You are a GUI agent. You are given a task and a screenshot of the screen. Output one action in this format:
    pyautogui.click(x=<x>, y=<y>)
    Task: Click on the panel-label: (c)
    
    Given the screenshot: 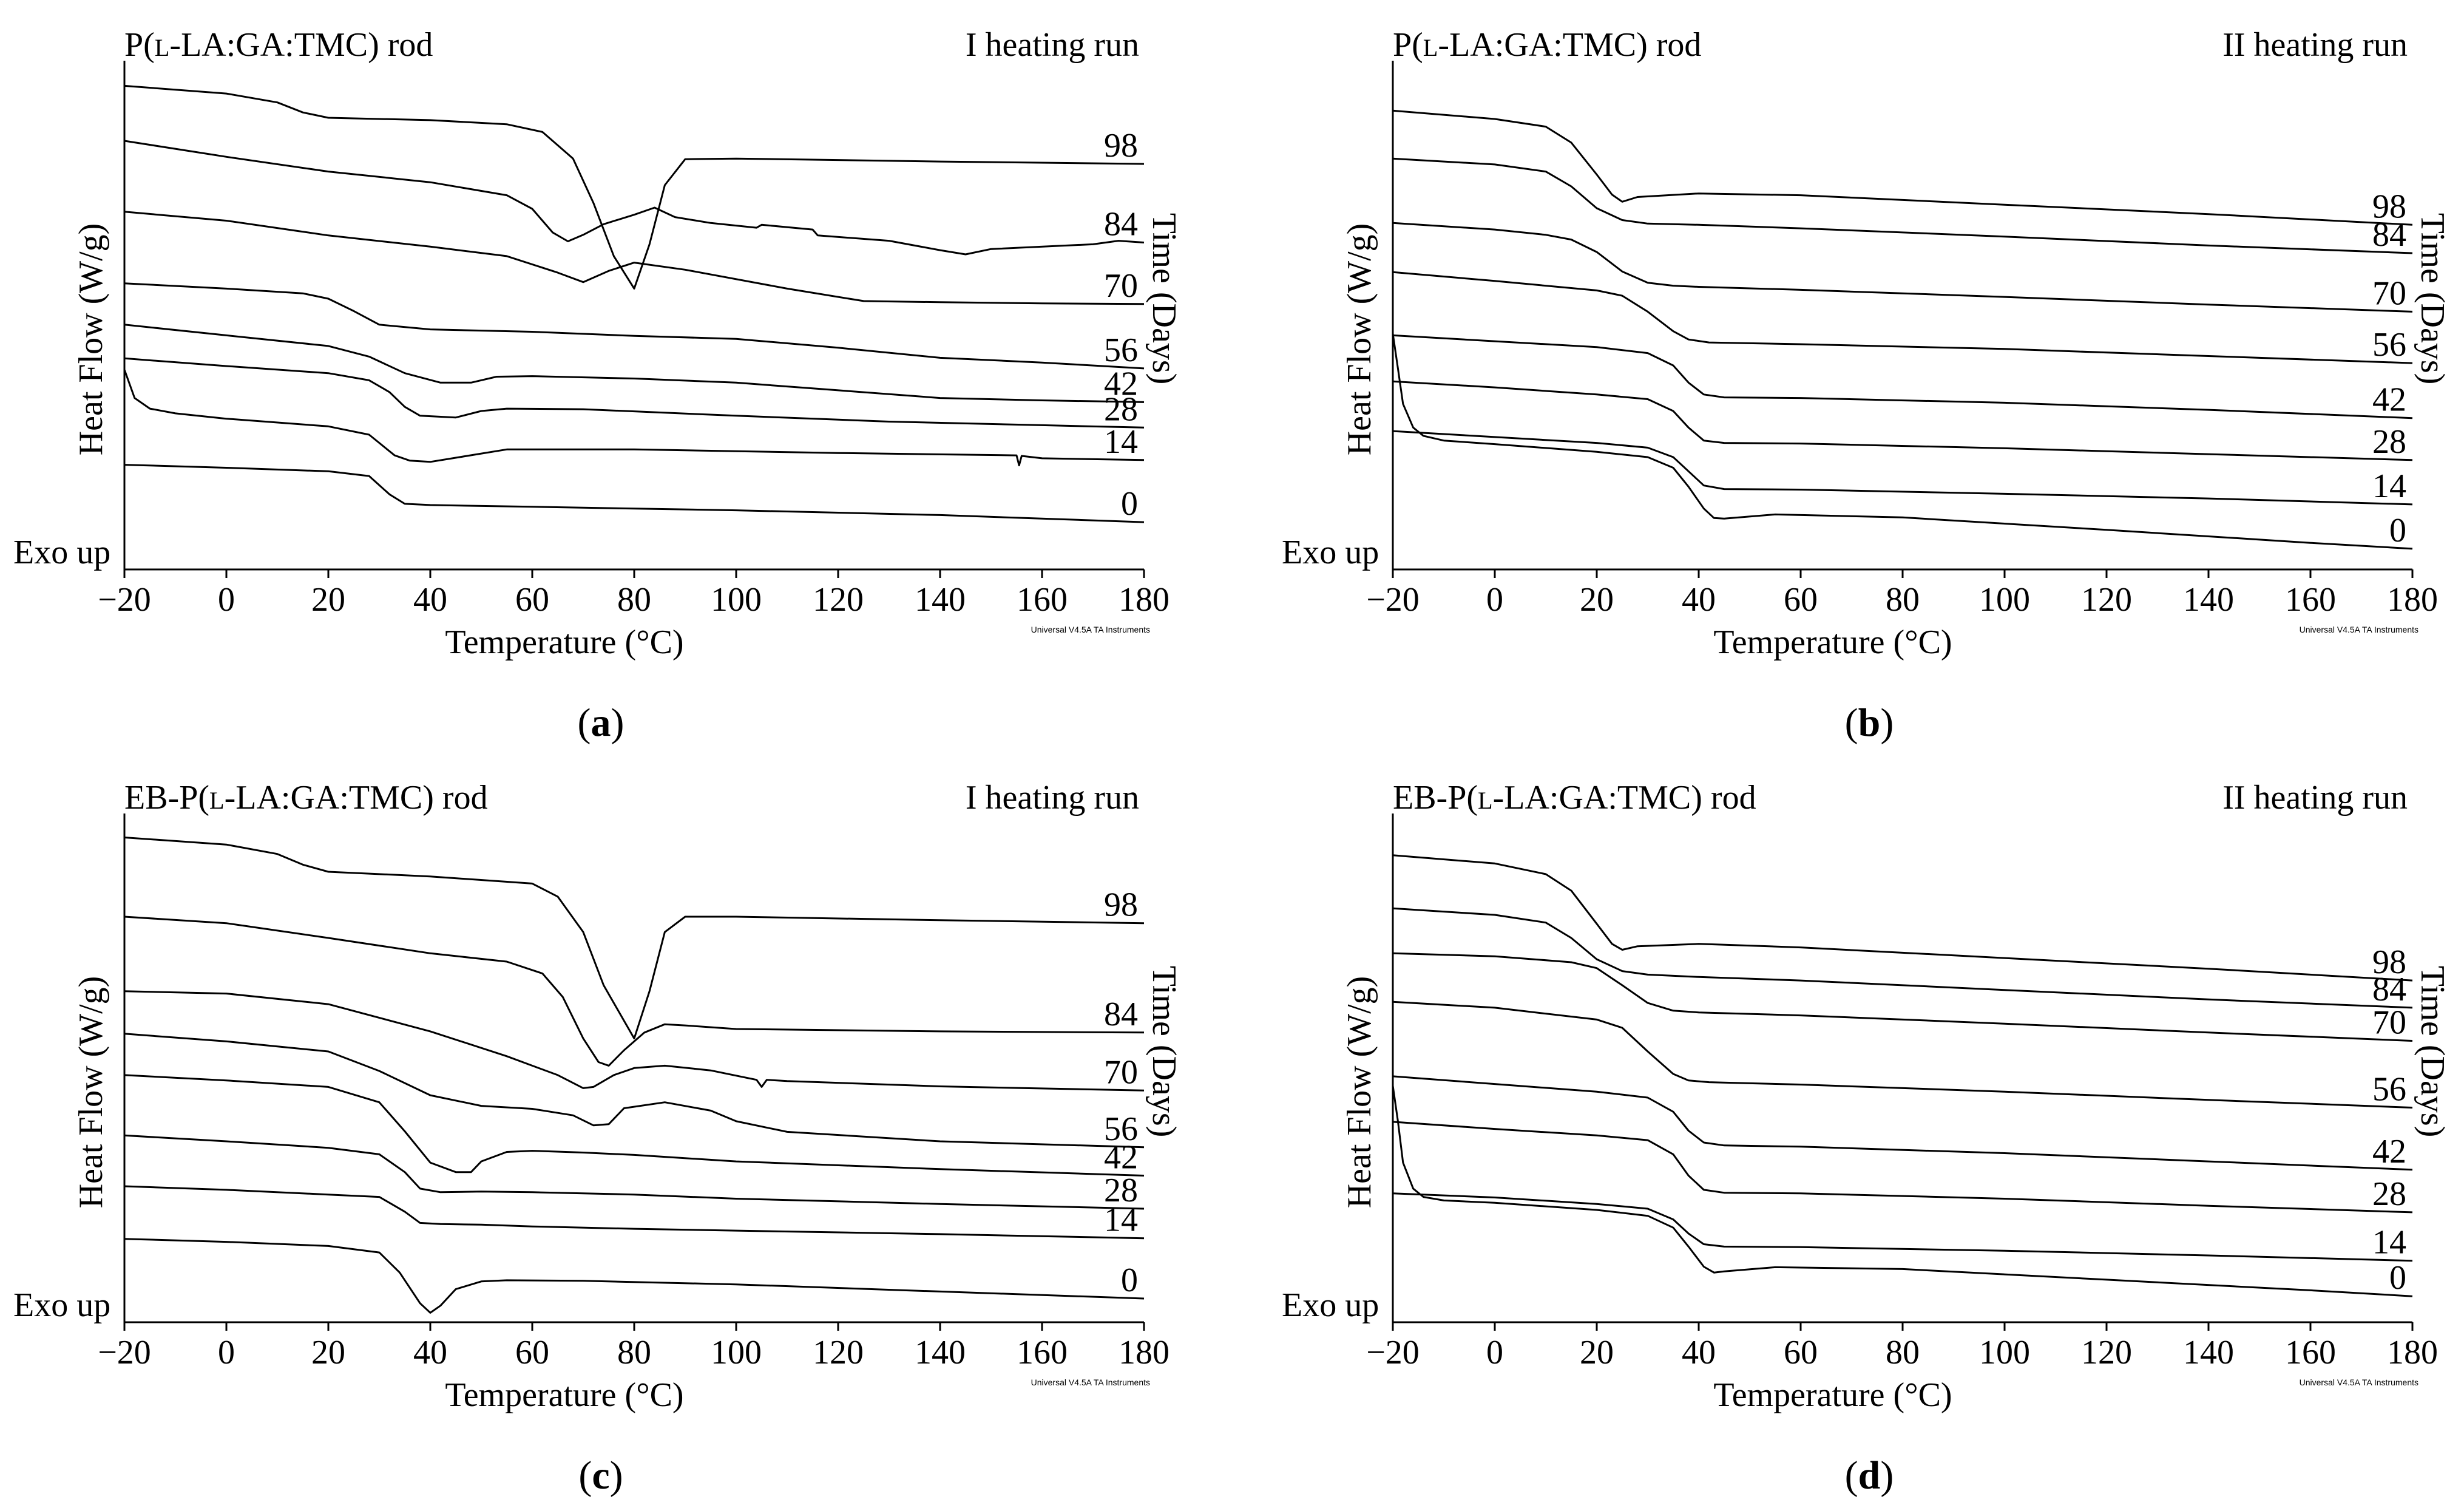 What is the action you would take?
    pyautogui.click(x=600, y=1475)
    